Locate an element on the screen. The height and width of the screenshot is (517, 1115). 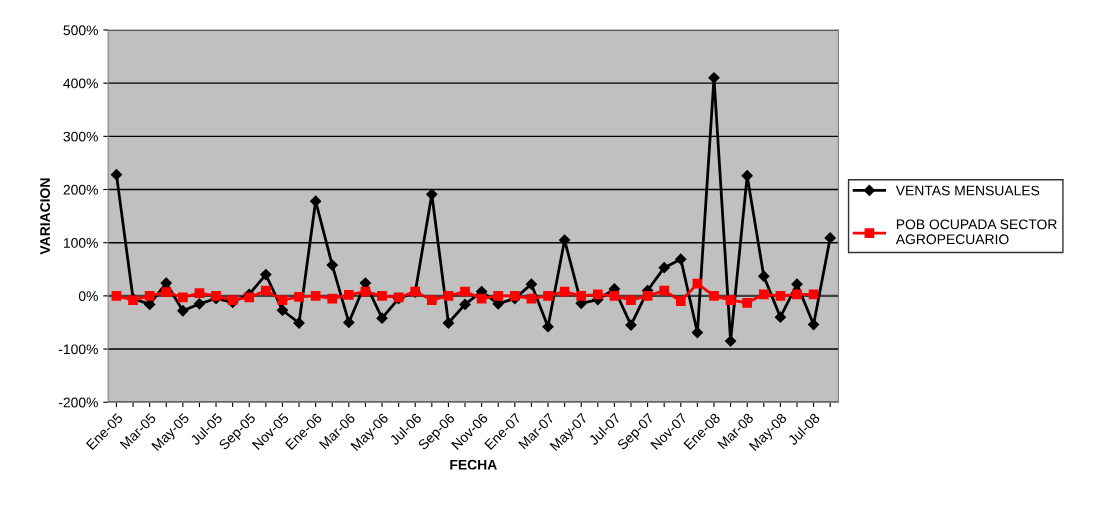
y-tick-label: 400% is located at coordinates (80, 83).